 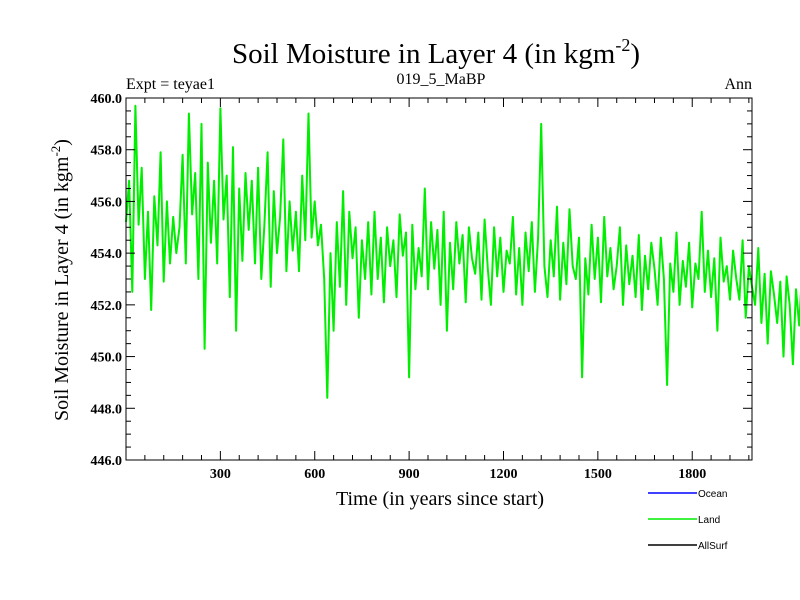 I want to click on legend-label-land: Land, so click(x=709, y=520).